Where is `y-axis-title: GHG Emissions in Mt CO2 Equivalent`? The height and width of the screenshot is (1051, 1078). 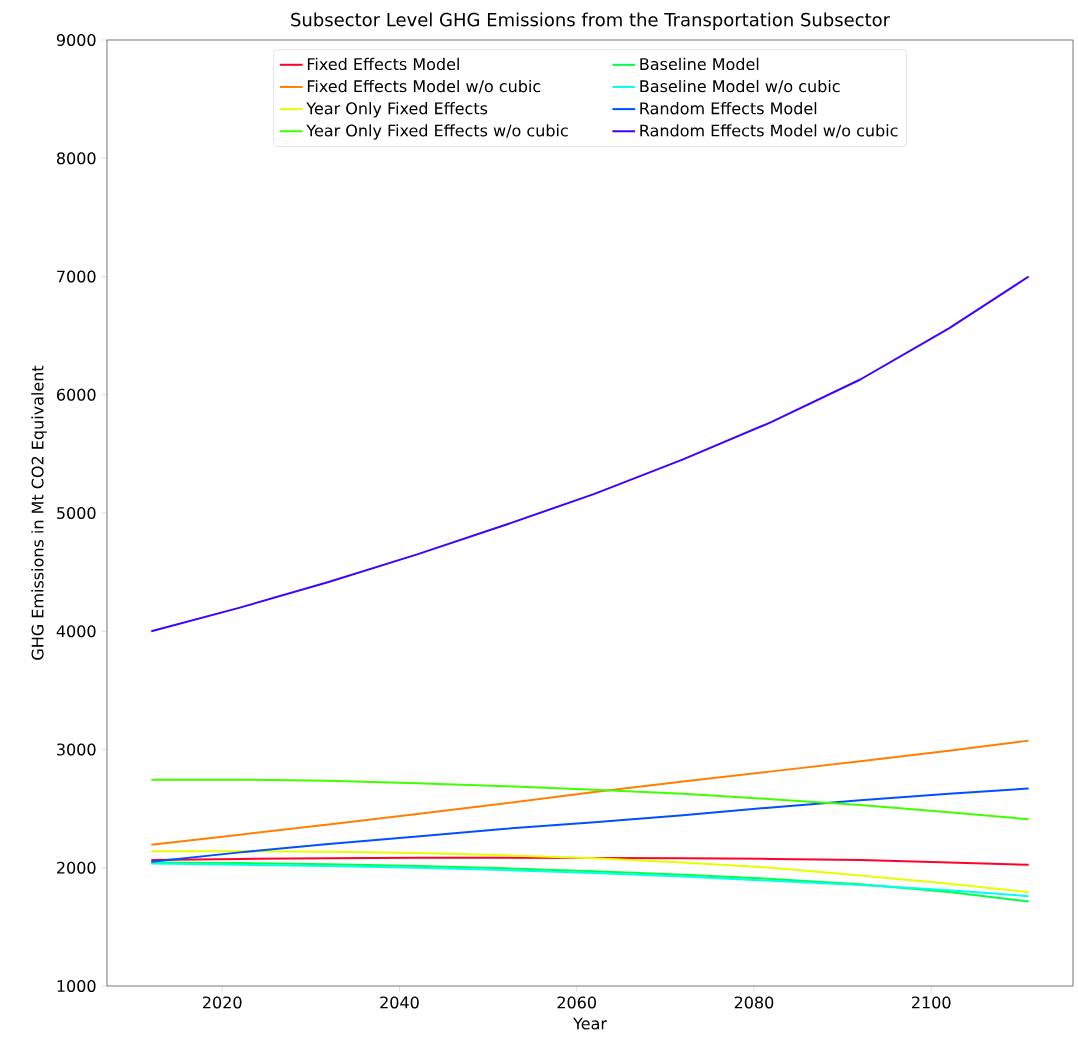
y-axis-title: GHG Emissions in Mt CO2 Equivalent is located at coordinates (39, 512).